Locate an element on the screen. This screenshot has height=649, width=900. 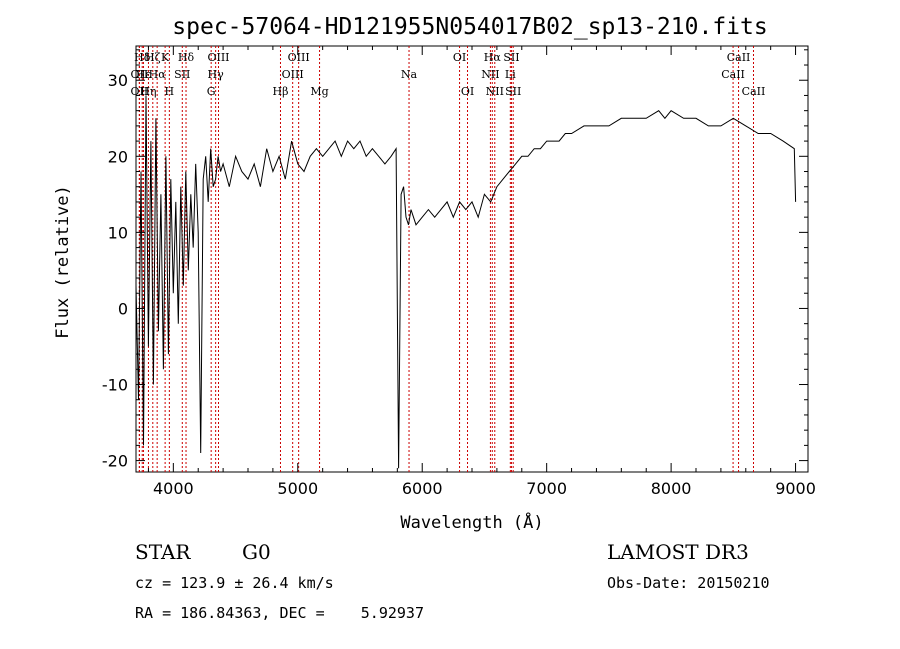
y-tick-label: 30 is located at coordinates (118, 80).